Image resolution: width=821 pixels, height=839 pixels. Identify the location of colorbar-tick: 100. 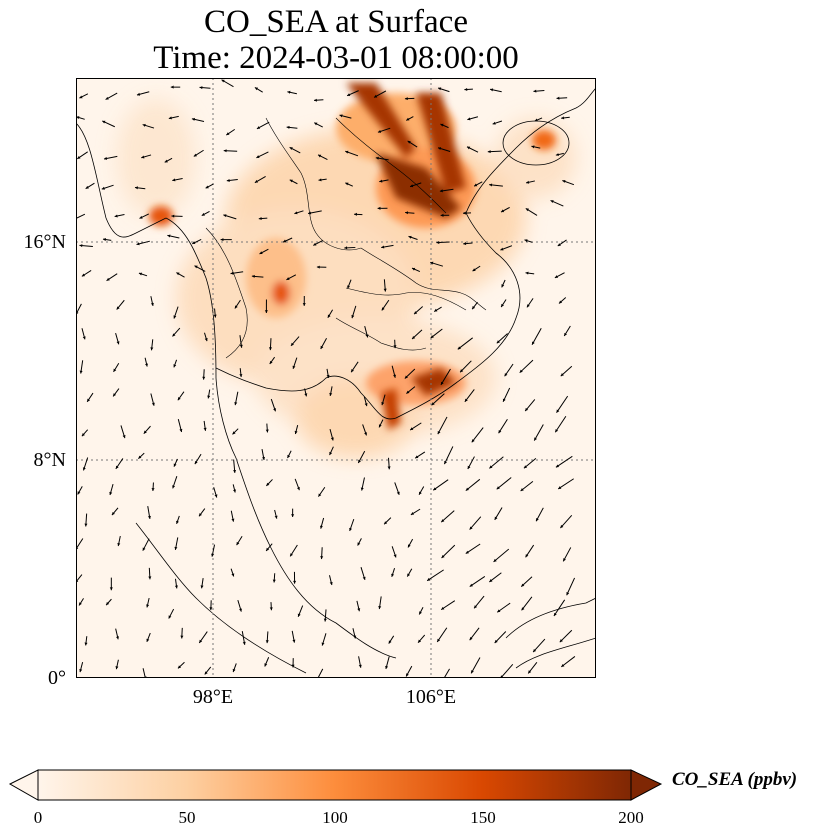
(335, 817).